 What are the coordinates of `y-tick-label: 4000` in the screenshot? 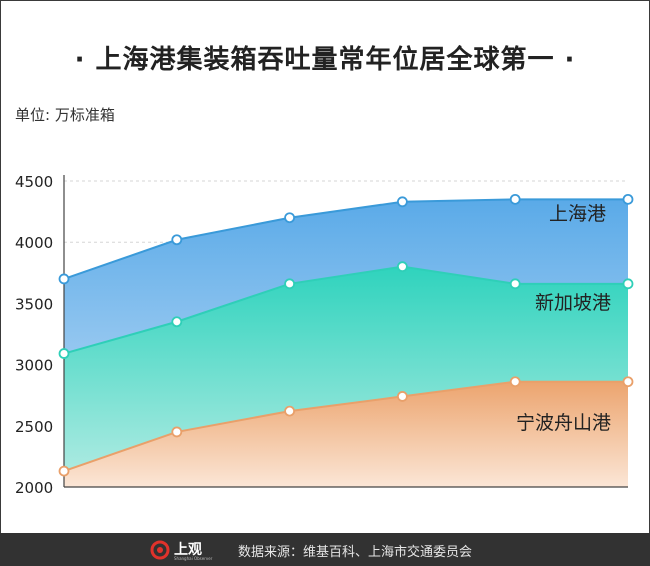 It's located at (34, 243).